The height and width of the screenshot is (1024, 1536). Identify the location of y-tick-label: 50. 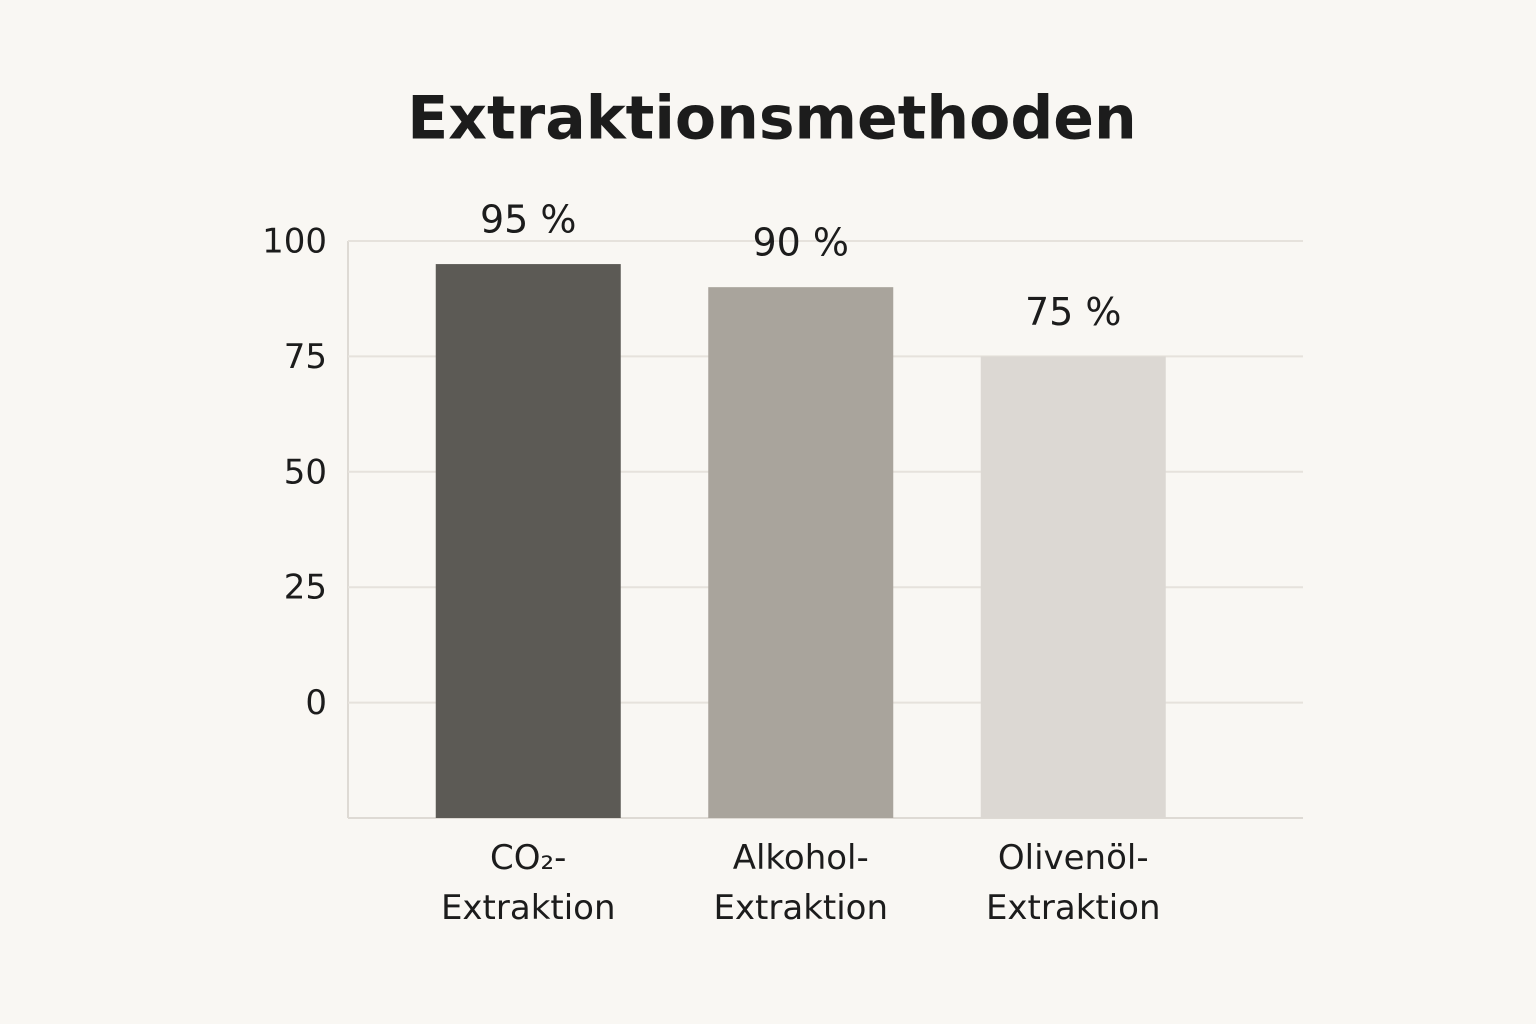
(305, 472).